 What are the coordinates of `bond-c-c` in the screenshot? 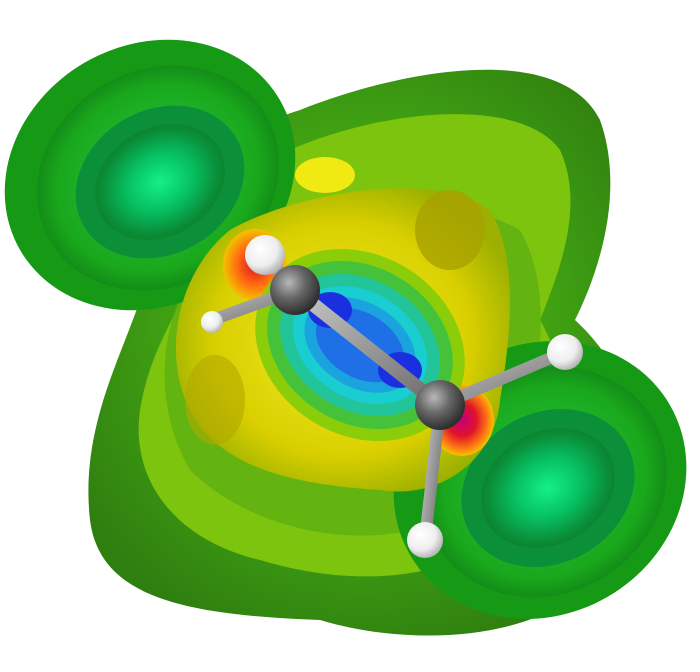 It's located at (367, 347).